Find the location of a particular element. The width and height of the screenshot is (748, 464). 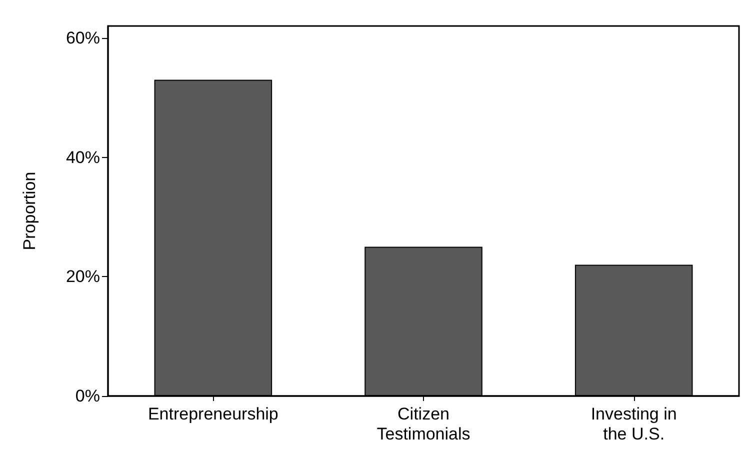

y-tick-label: 40% is located at coordinates (83, 157).